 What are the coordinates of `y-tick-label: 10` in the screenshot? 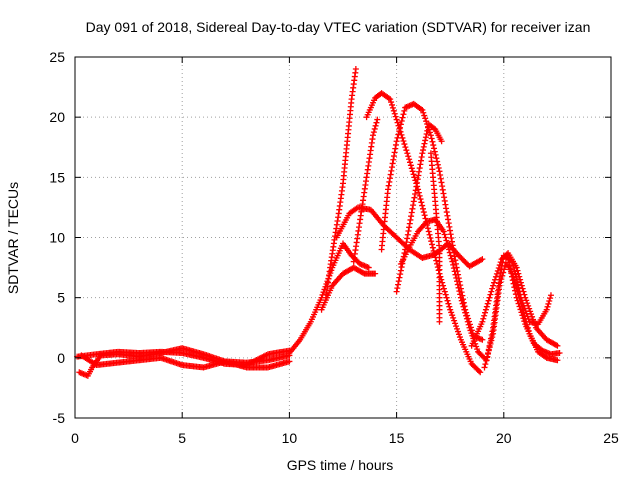 It's located at (57, 238).